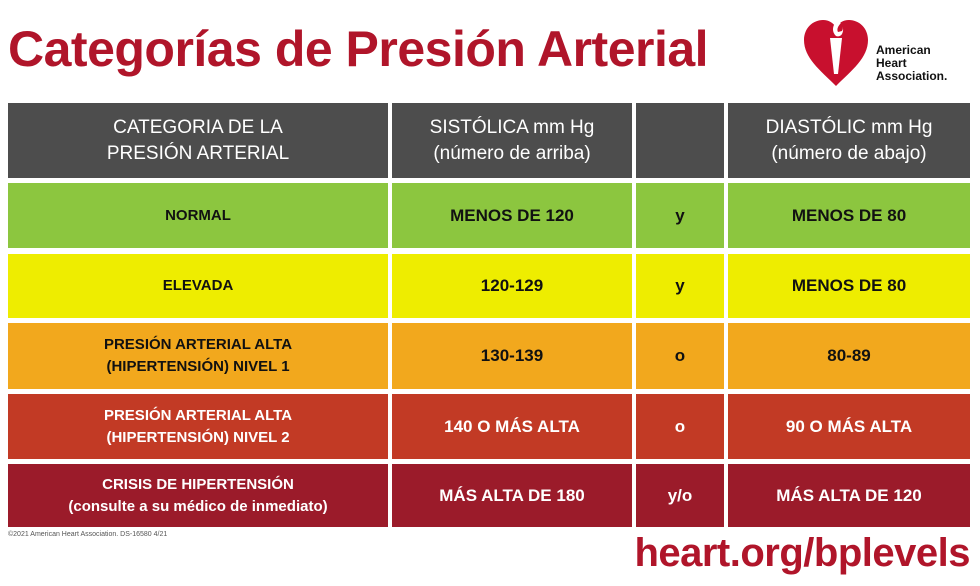 The height and width of the screenshot is (586, 980). What do you see at coordinates (802, 553) in the screenshot?
I see `footer-url: heart.org/bplevels` at bounding box center [802, 553].